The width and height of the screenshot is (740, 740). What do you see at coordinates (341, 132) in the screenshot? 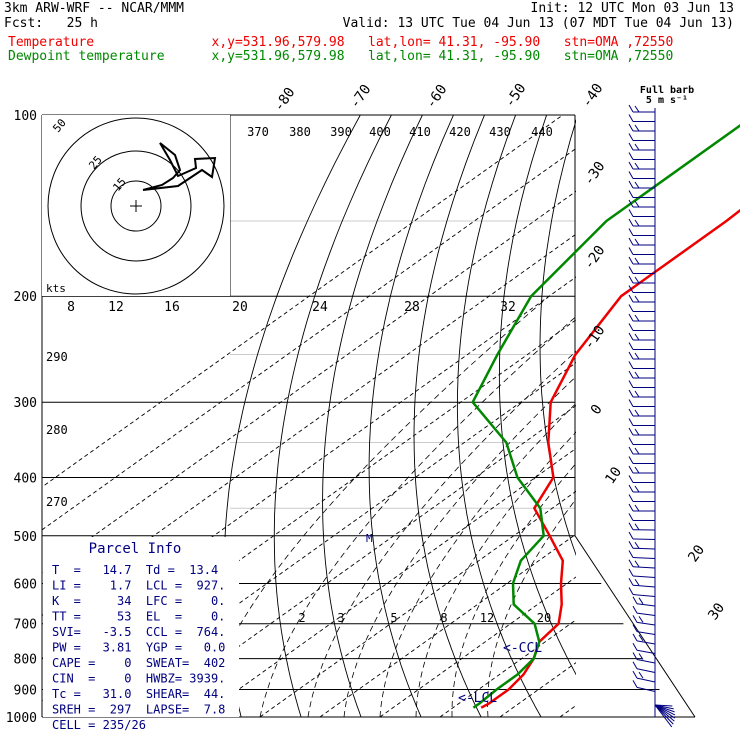
I see `theta-label-390: 390` at bounding box center [341, 132].